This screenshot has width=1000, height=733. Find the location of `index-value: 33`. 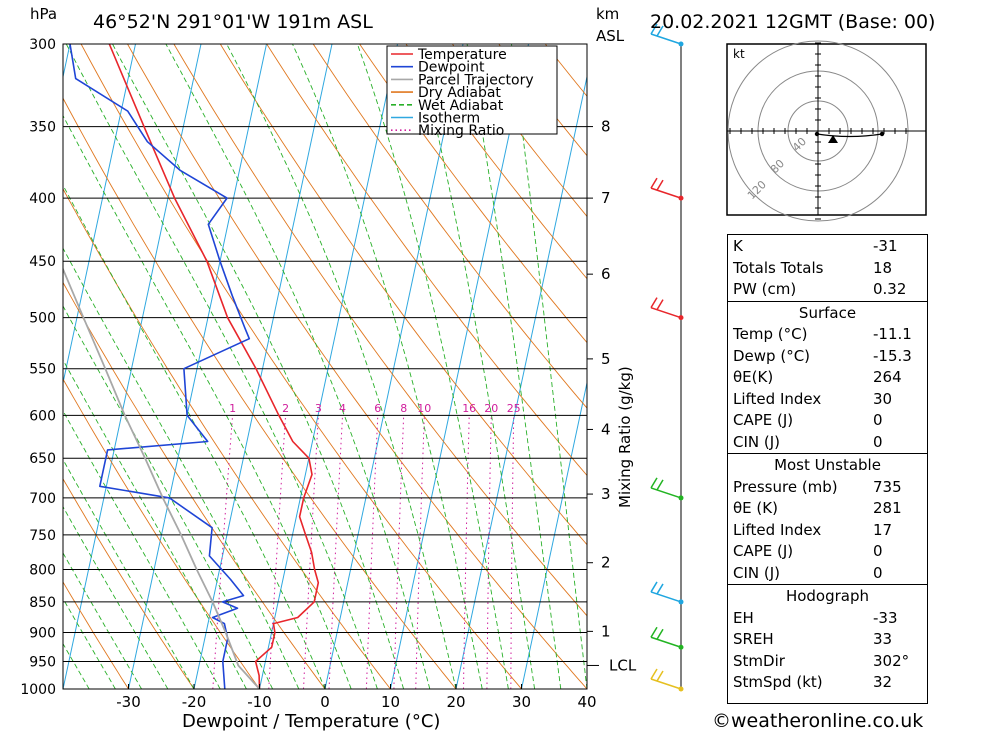

index-value: 33 is located at coordinates (883, 639).